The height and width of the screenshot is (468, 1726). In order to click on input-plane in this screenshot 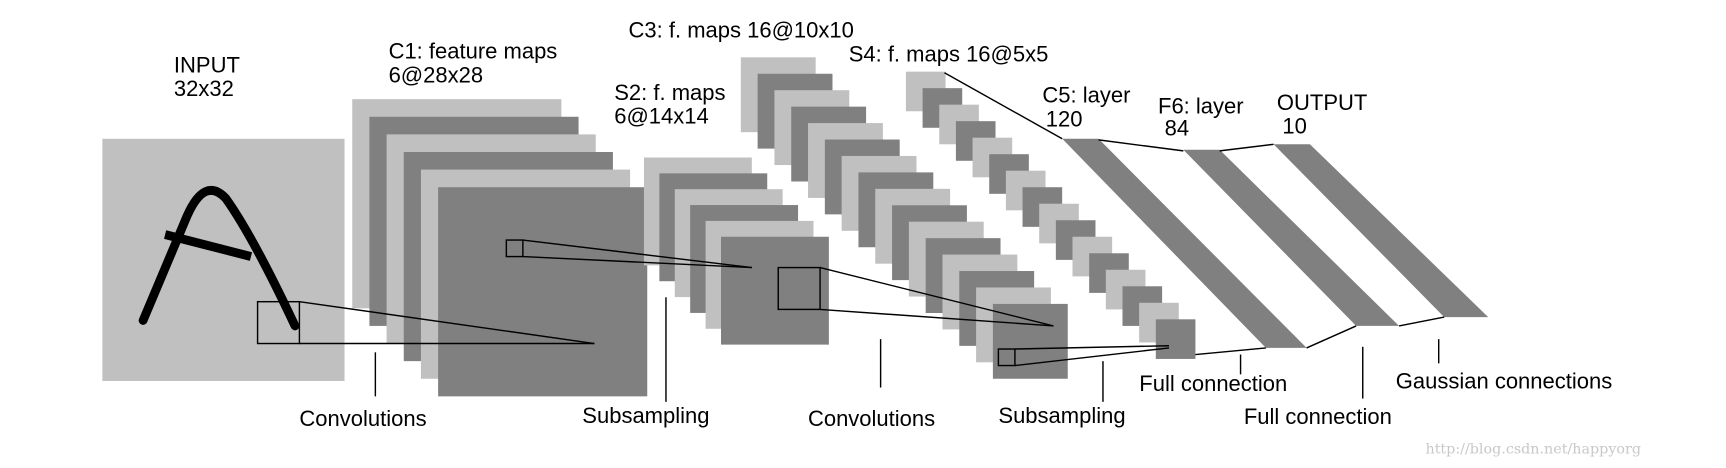, I will do `click(223, 259)`.